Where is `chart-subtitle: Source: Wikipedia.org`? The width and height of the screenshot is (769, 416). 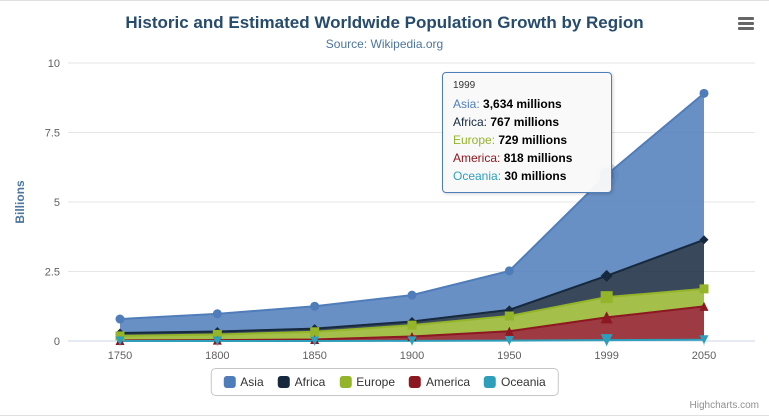
chart-subtitle: Source: Wikipedia.org is located at coordinates (384, 44).